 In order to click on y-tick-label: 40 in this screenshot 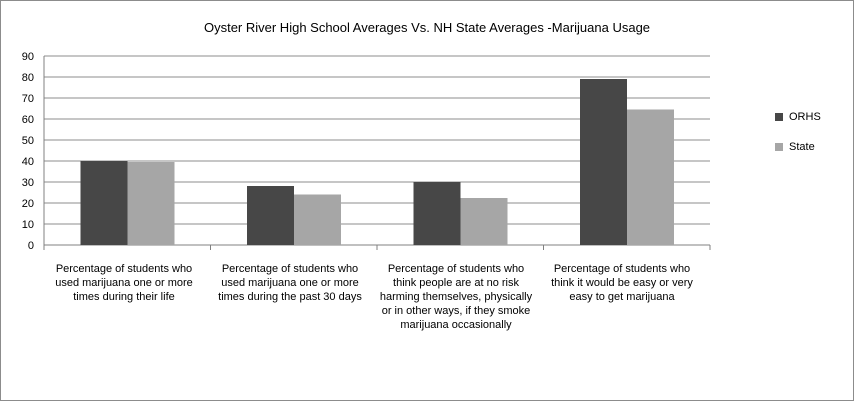, I will do `click(28, 162)`.